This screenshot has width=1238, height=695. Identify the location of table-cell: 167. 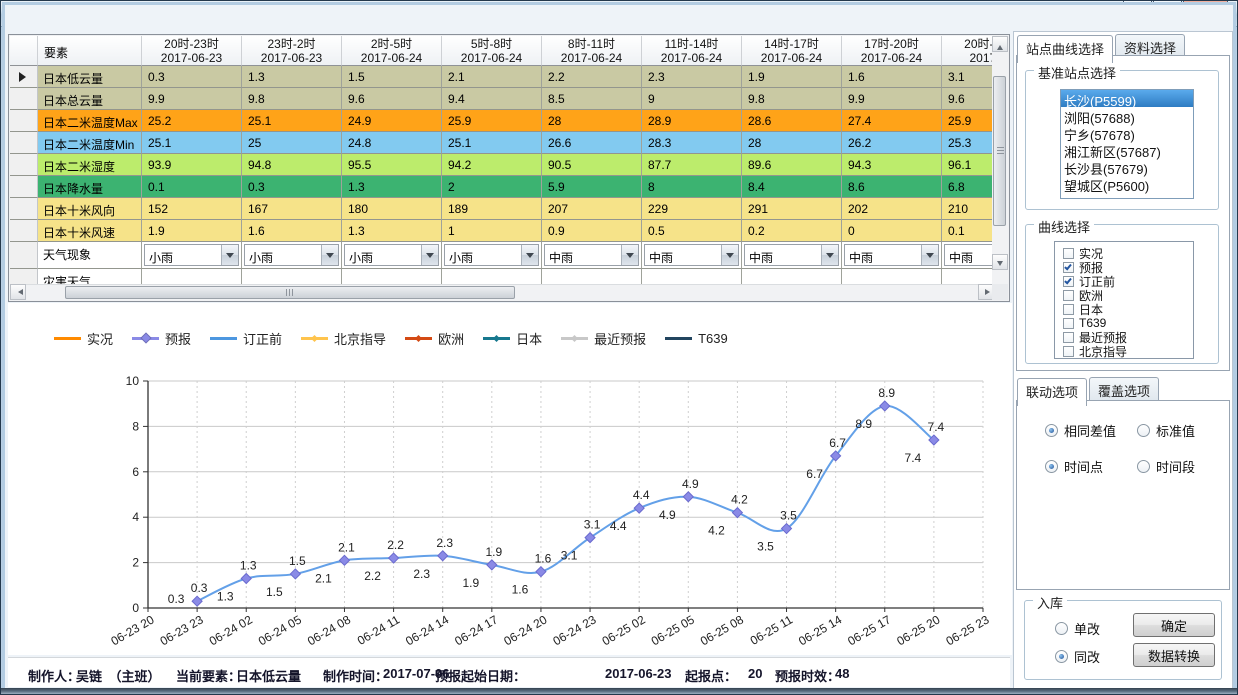
(292, 209).